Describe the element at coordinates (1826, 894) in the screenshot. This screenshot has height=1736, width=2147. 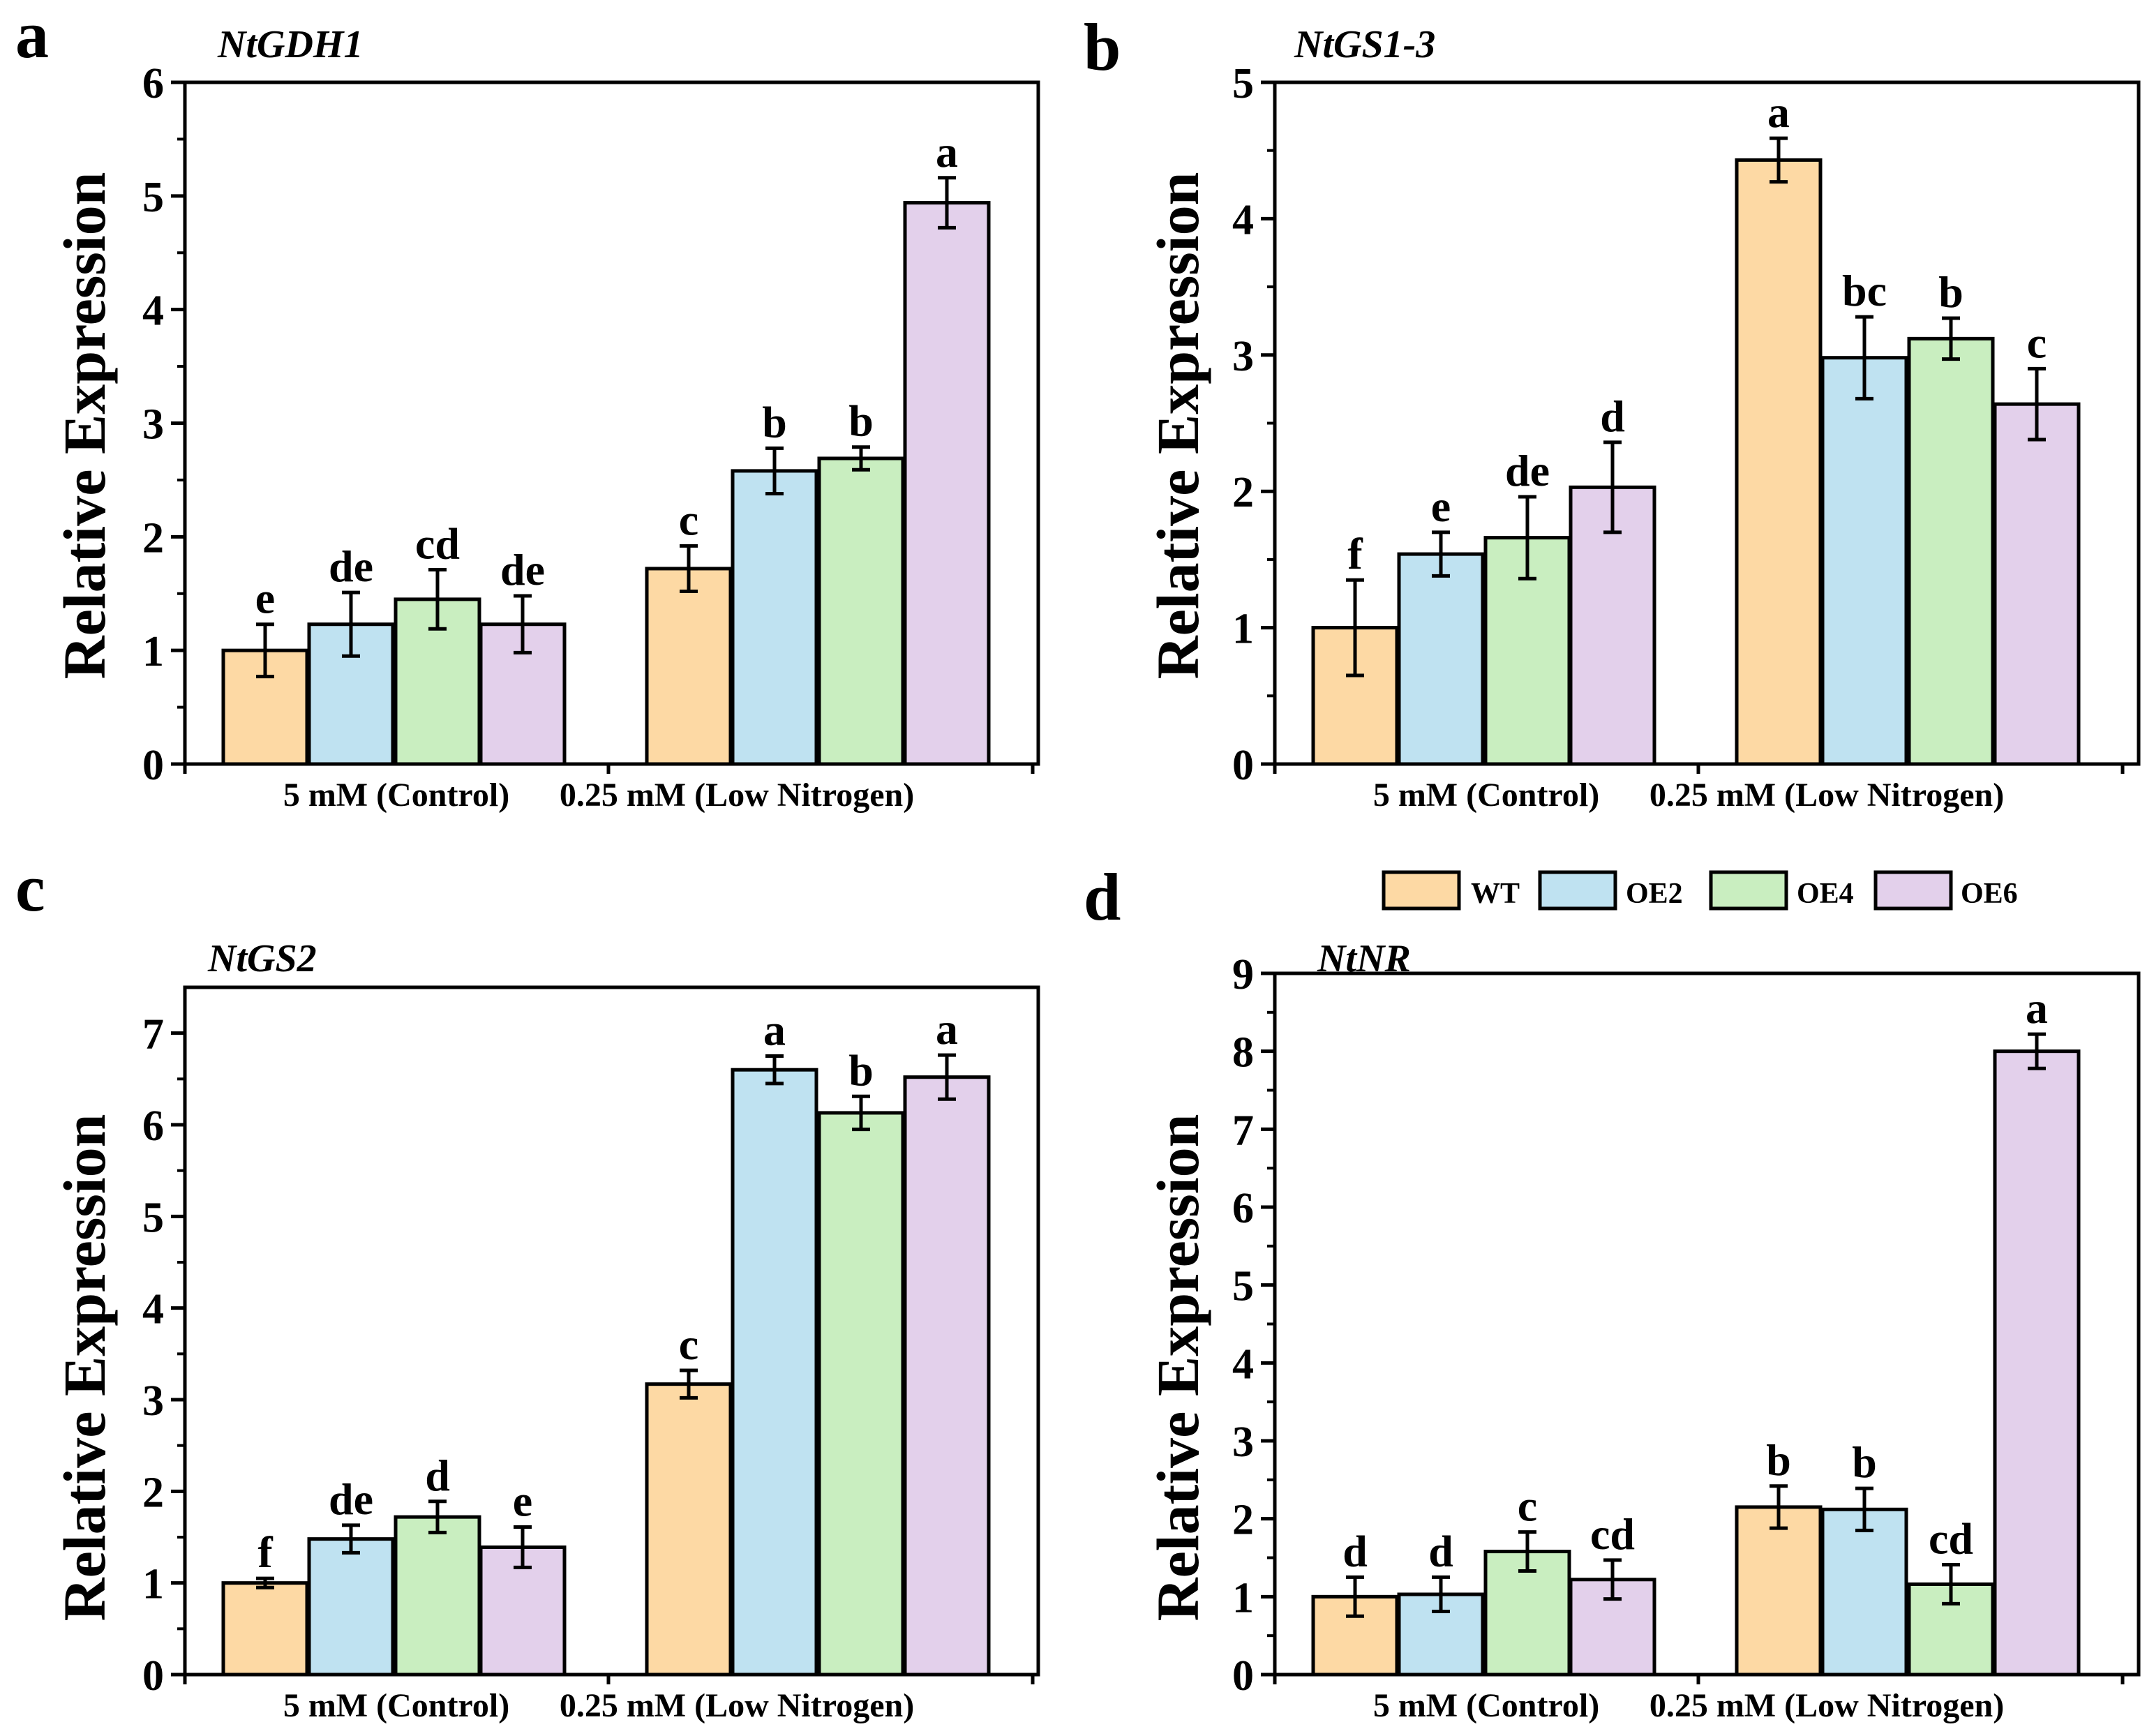
I see `legend-label-oe4: OE4` at that location.